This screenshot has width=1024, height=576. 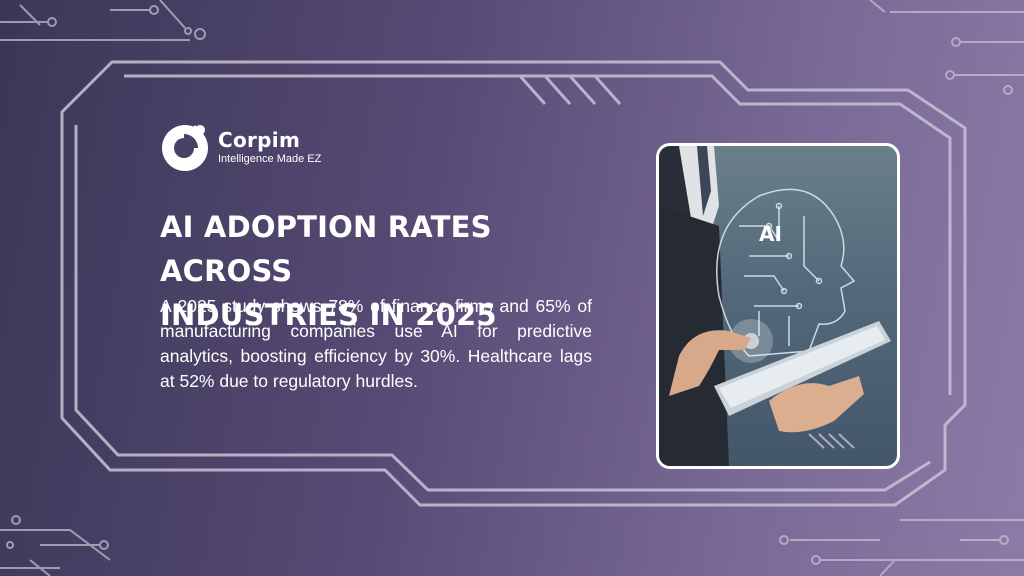 I want to click on ai-businessman-photo: AI, so click(x=778, y=306).